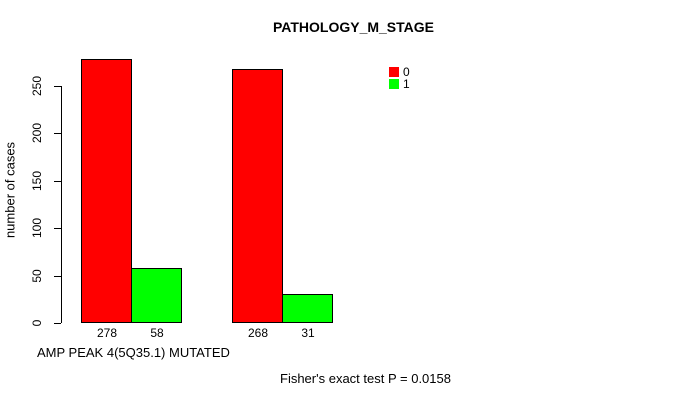  I want to click on y-tick-label: 250, so click(37, 86).